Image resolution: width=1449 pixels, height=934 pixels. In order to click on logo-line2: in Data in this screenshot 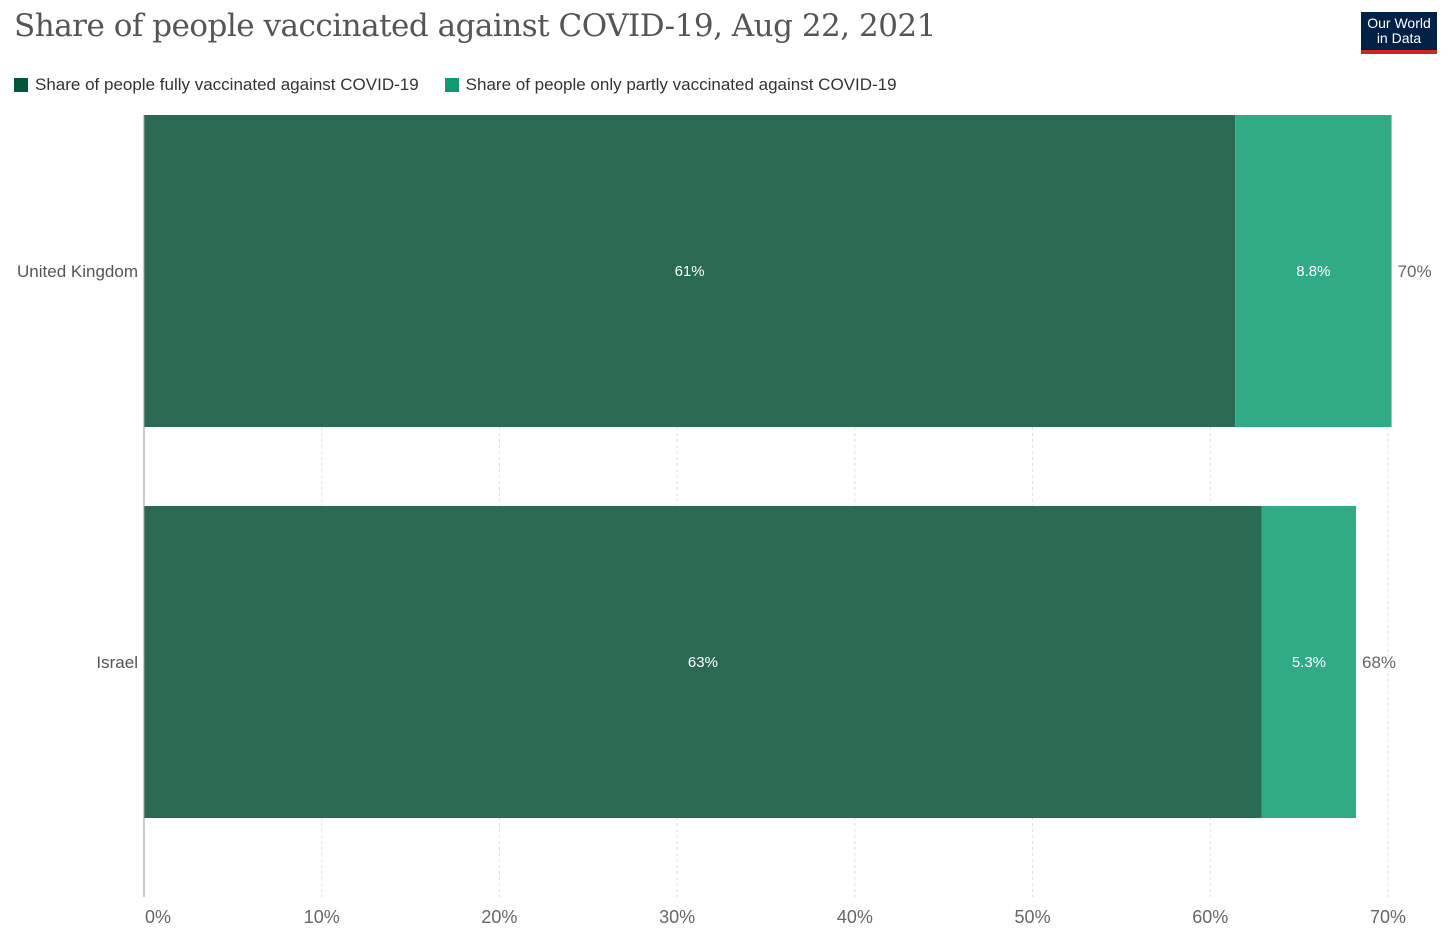, I will do `click(1399, 38)`.